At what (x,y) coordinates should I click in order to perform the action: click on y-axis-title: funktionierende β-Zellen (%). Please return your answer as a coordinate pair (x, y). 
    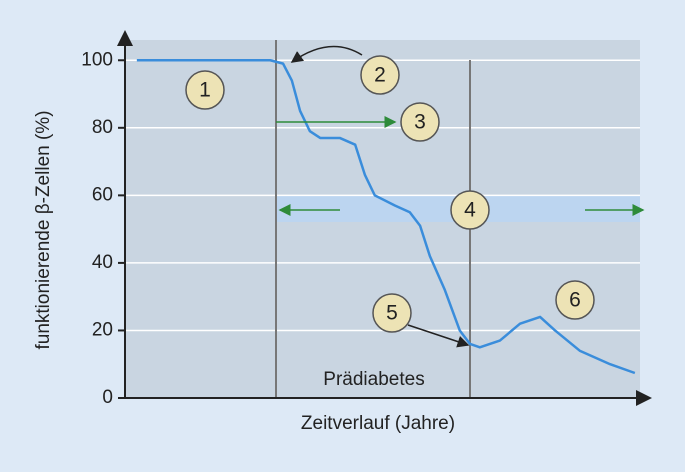
    Looking at the image, I should click on (43, 229).